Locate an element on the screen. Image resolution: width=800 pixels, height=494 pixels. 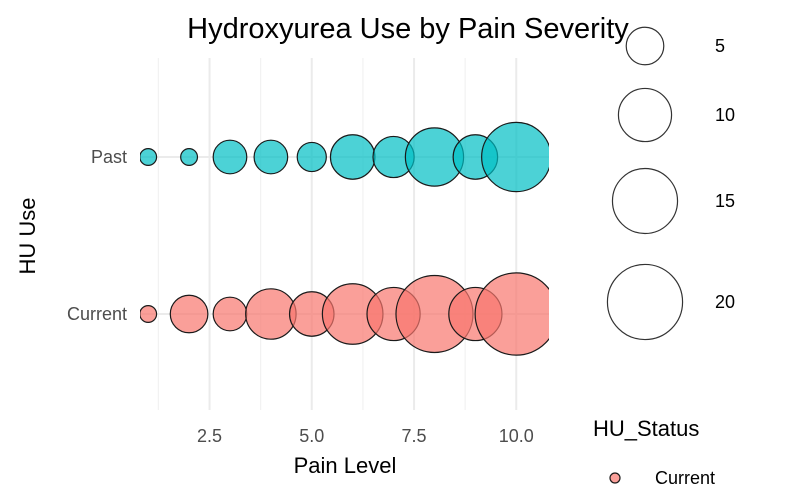
y-tick-label: Current is located at coordinates (97, 314).